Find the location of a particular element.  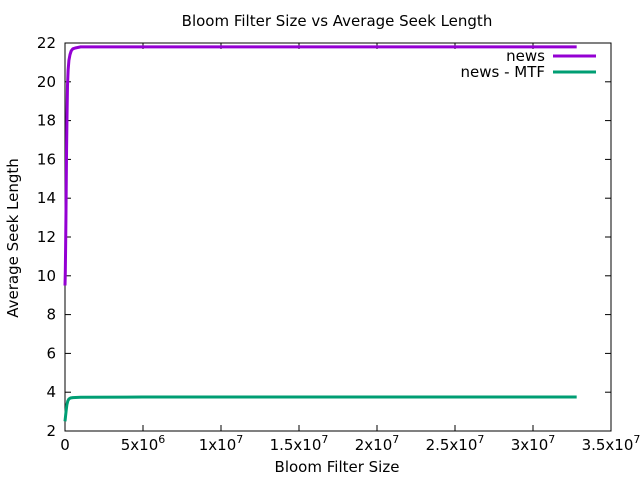

x-tick-label: 5x10⁶ is located at coordinates (143, 443).